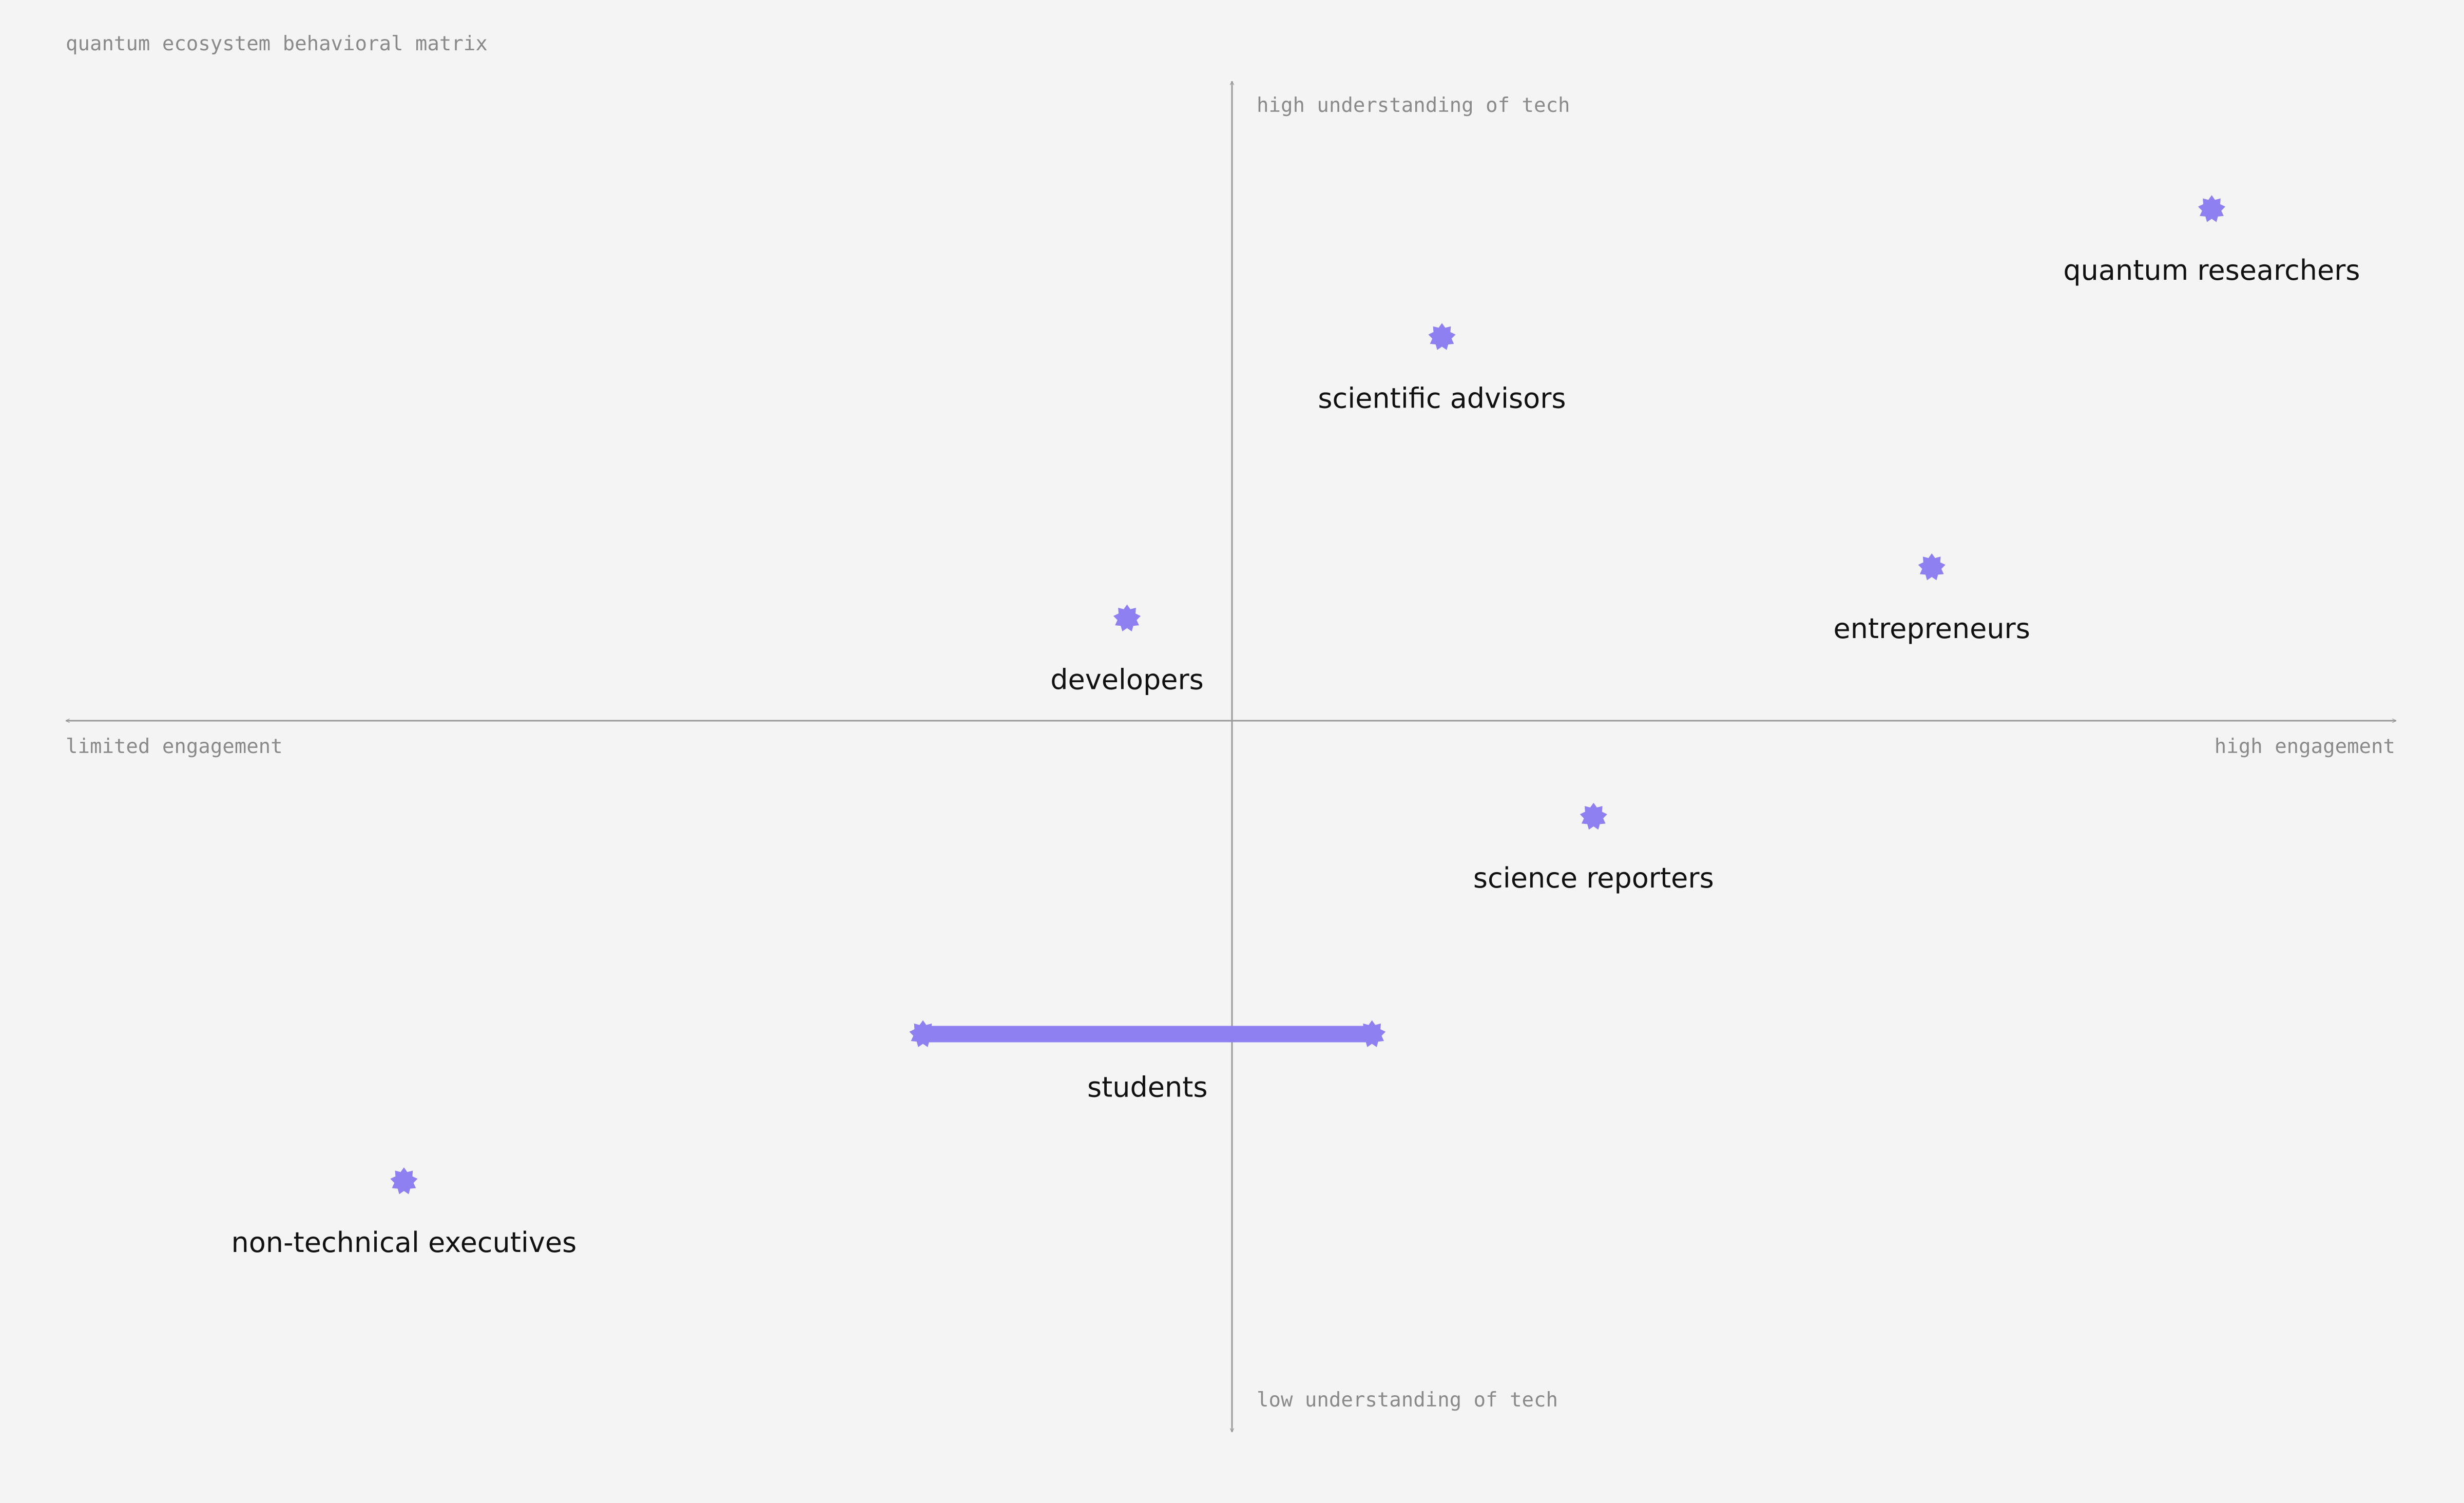  Describe the element at coordinates (1593, 878) in the screenshot. I see `data-point-label: science reporters` at that location.